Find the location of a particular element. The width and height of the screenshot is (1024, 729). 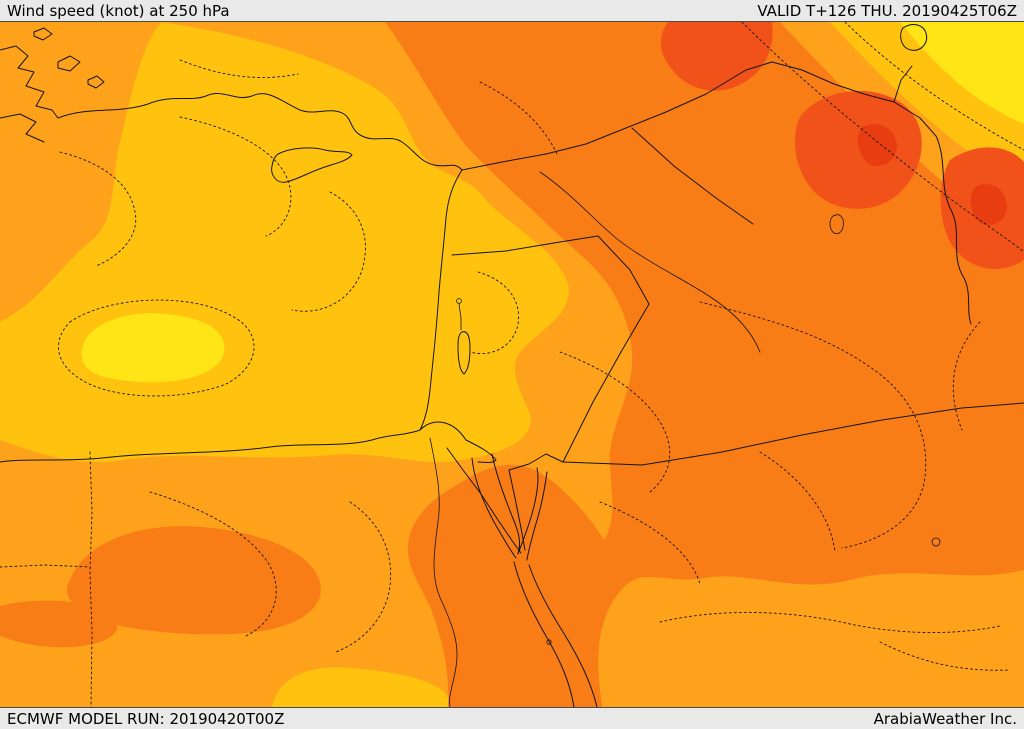

coastline-suez-head is located at coordinates (481, 451).